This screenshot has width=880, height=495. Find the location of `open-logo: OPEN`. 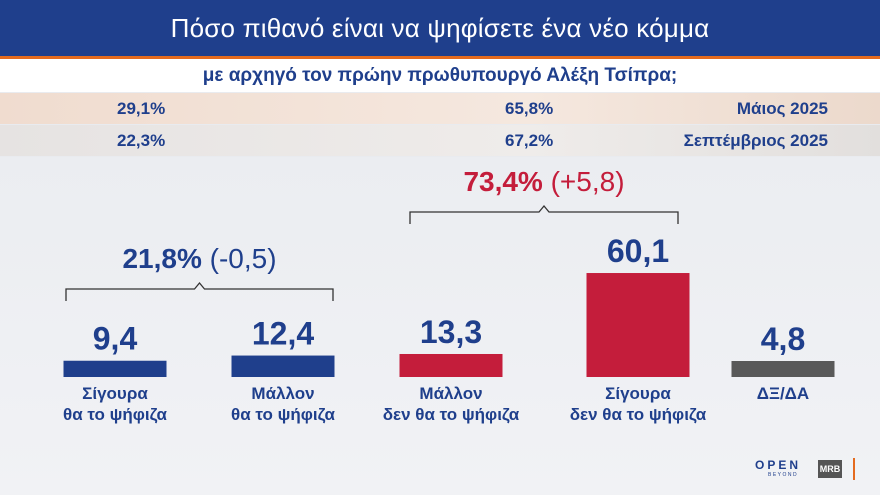

open-logo: OPEN is located at coordinates (778, 465).